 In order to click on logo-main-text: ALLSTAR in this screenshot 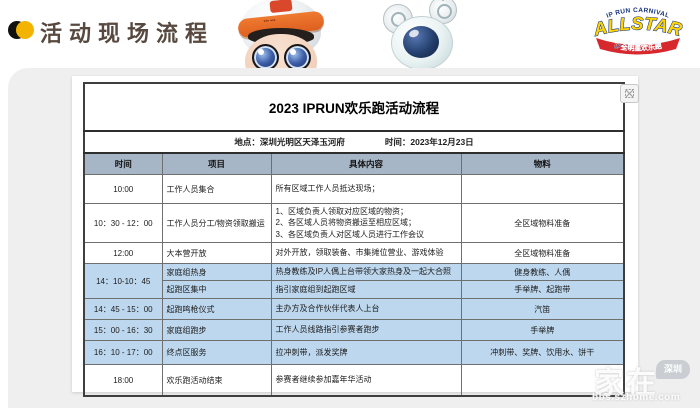, I will do `click(637, 27)`.